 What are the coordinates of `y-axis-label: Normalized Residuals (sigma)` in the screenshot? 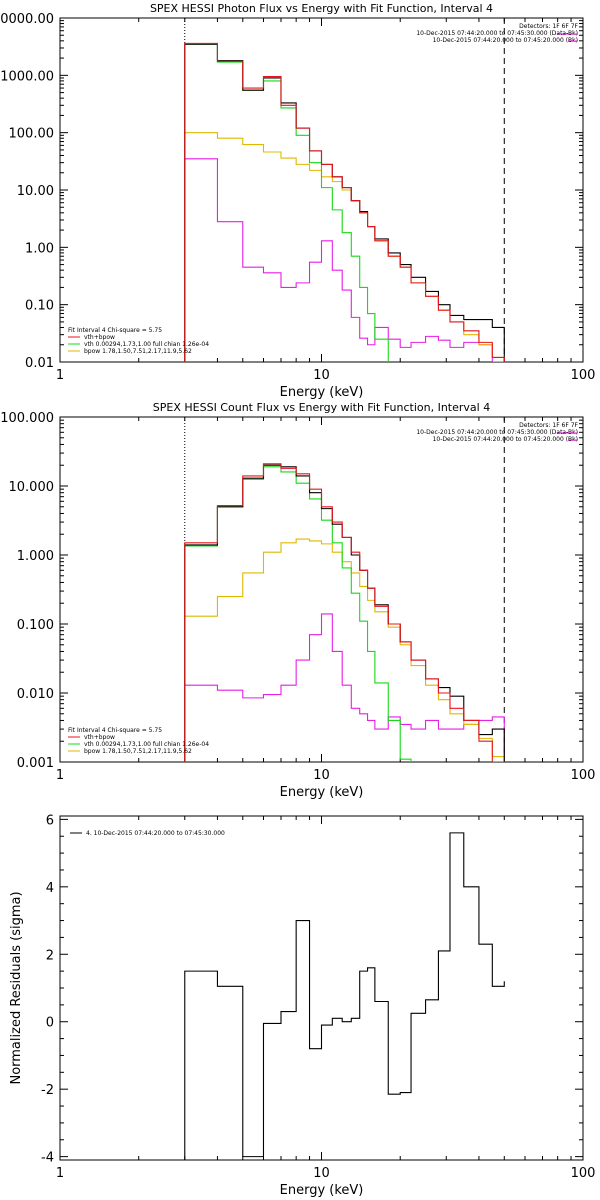 It's located at (16, 987).